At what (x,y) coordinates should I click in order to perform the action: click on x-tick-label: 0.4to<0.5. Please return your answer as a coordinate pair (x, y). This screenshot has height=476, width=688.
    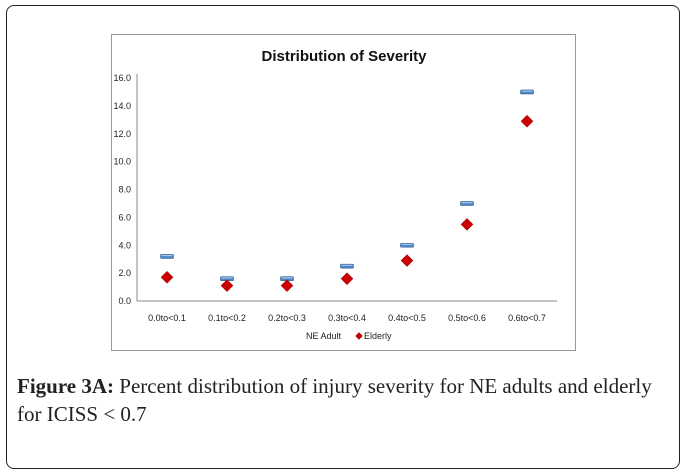
    Looking at the image, I should click on (407, 318).